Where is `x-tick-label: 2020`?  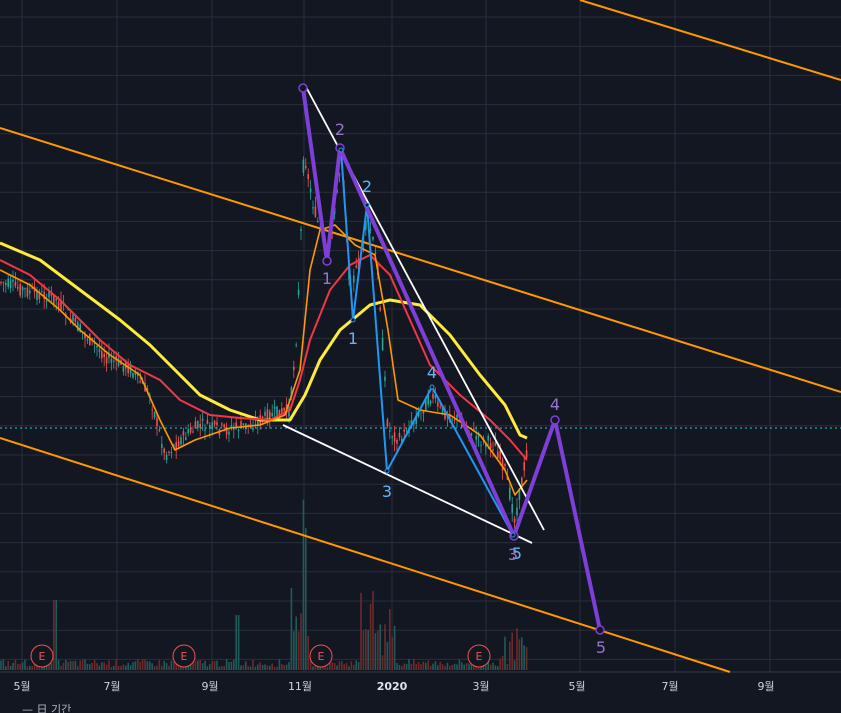 x-tick-label: 2020 is located at coordinates (392, 686).